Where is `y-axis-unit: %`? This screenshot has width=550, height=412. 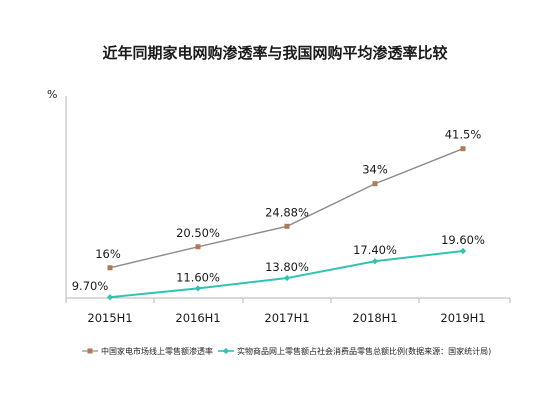 y-axis-unit: % is located at coordinates (52, 94).